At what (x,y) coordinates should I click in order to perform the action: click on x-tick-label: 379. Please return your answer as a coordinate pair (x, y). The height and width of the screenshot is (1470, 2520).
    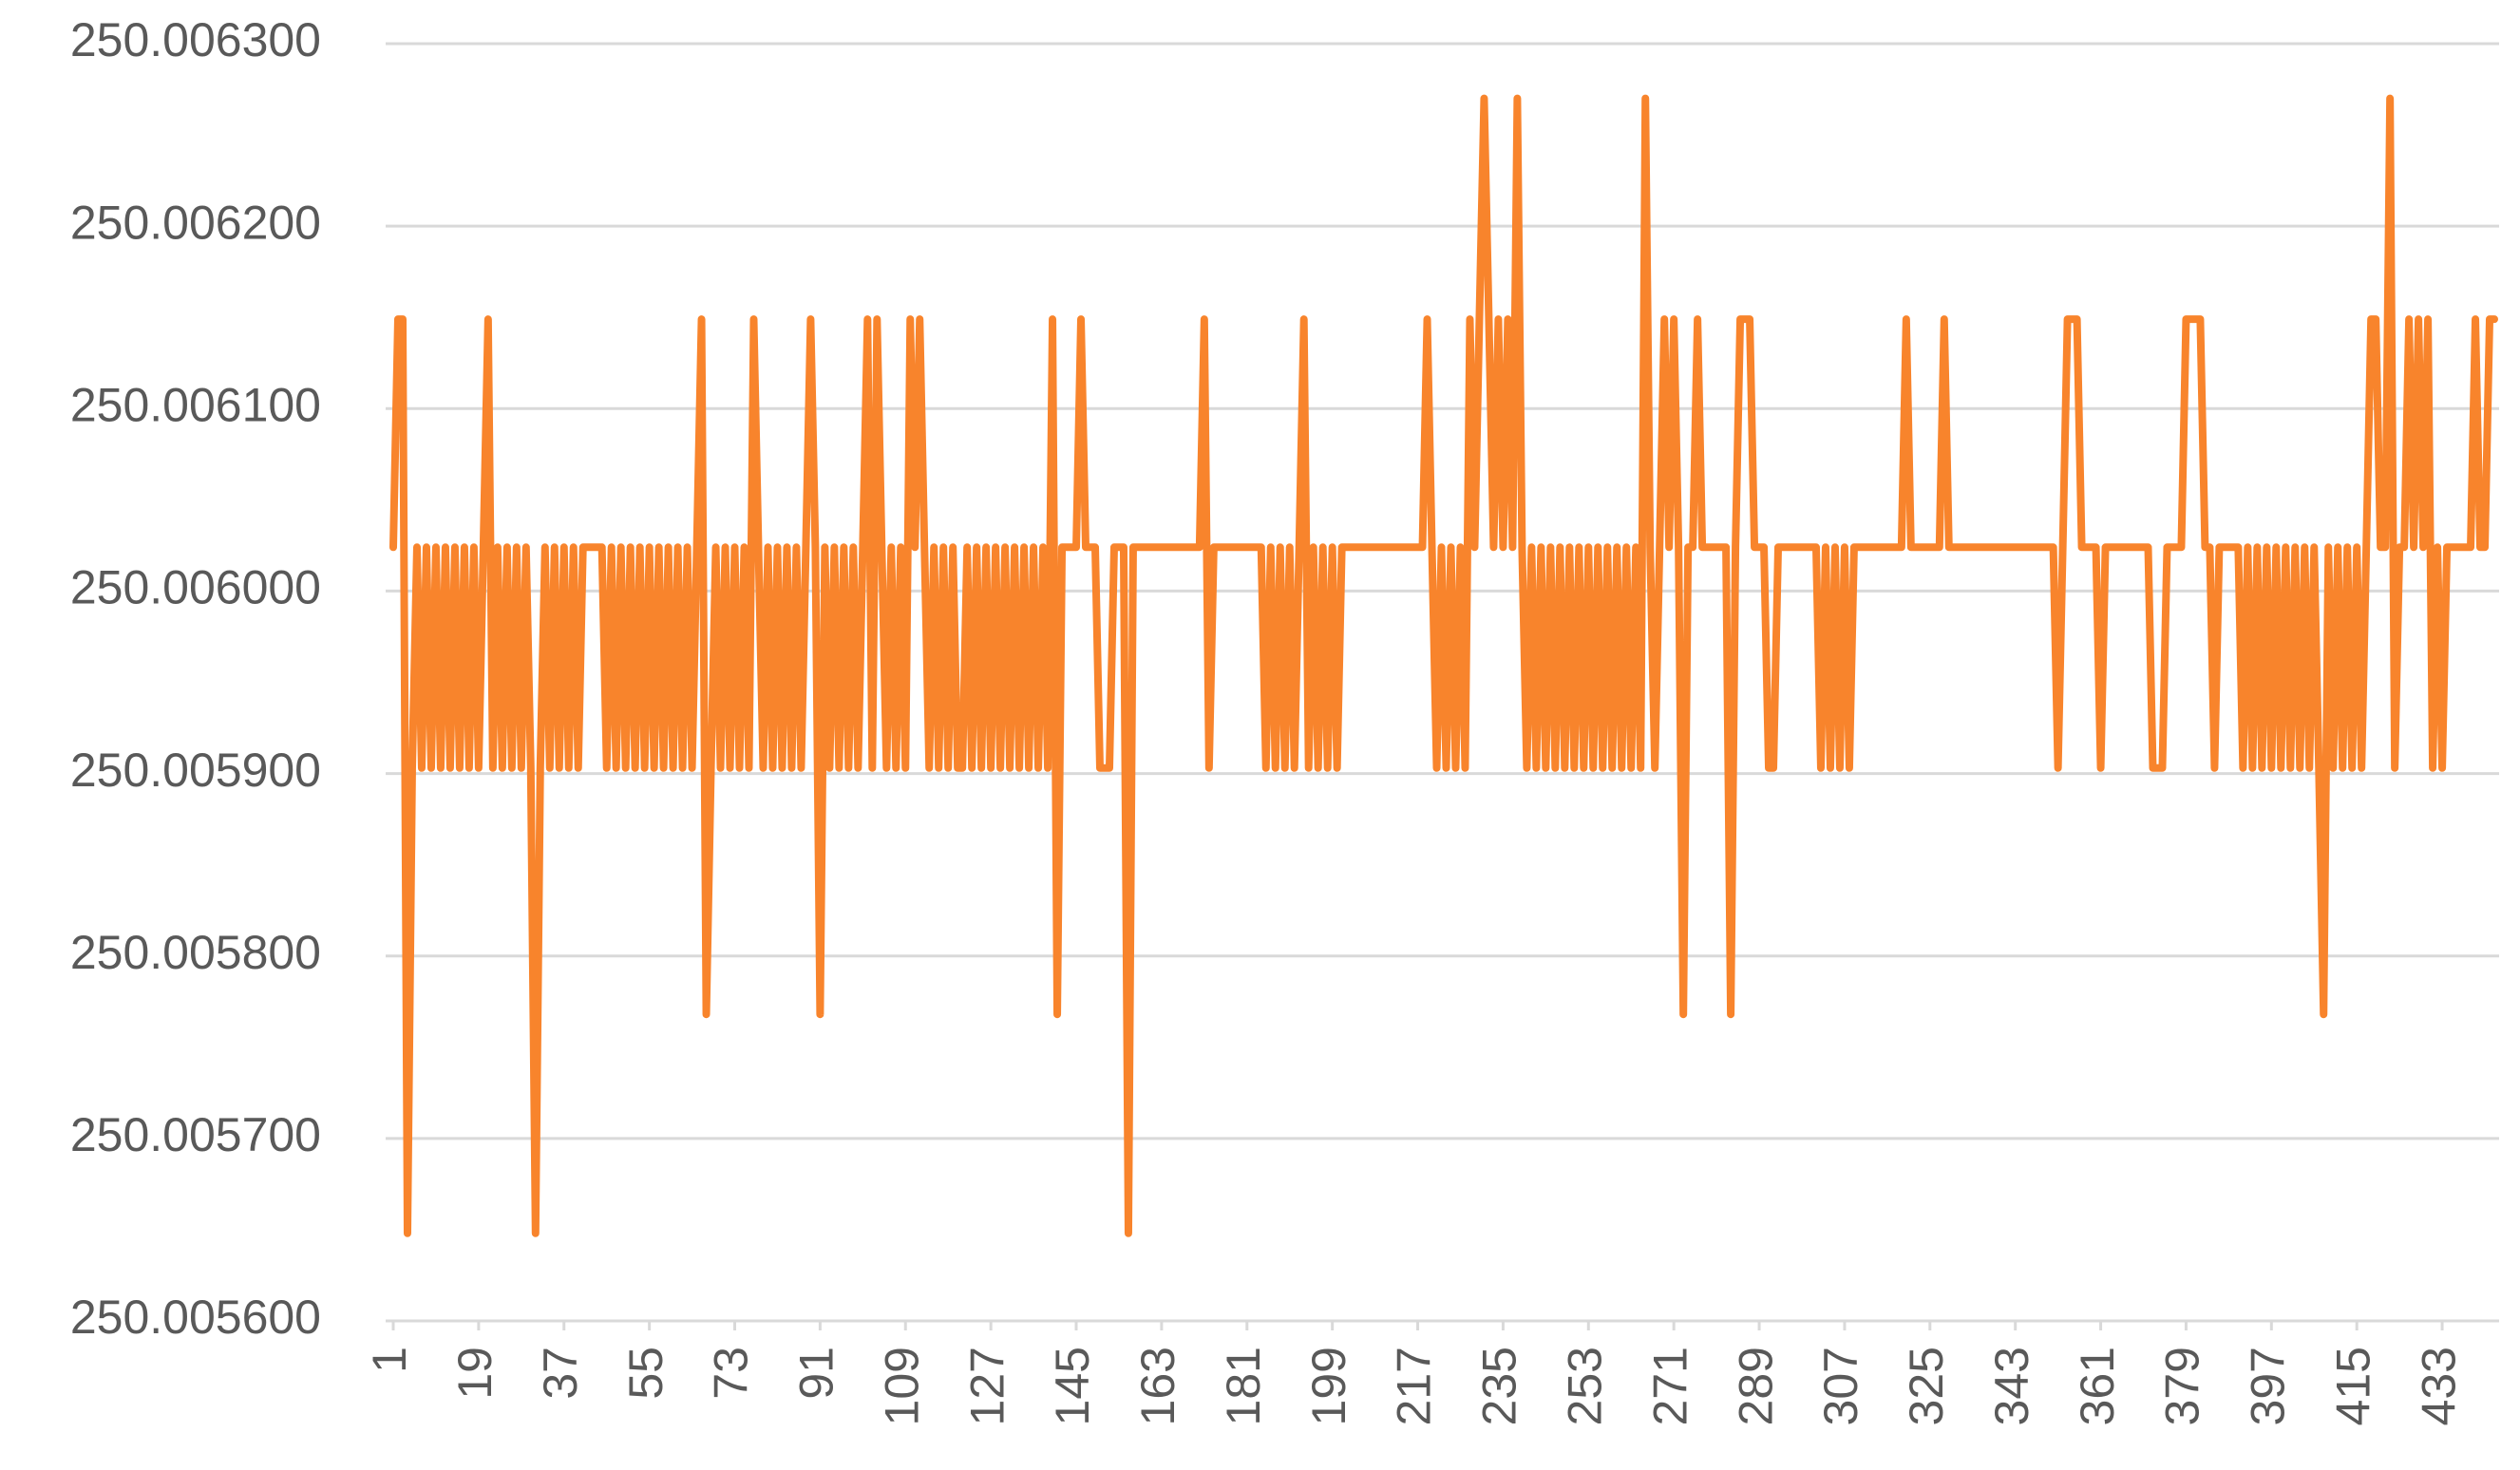
    Looking at the image, I should click on (2182, 1386).